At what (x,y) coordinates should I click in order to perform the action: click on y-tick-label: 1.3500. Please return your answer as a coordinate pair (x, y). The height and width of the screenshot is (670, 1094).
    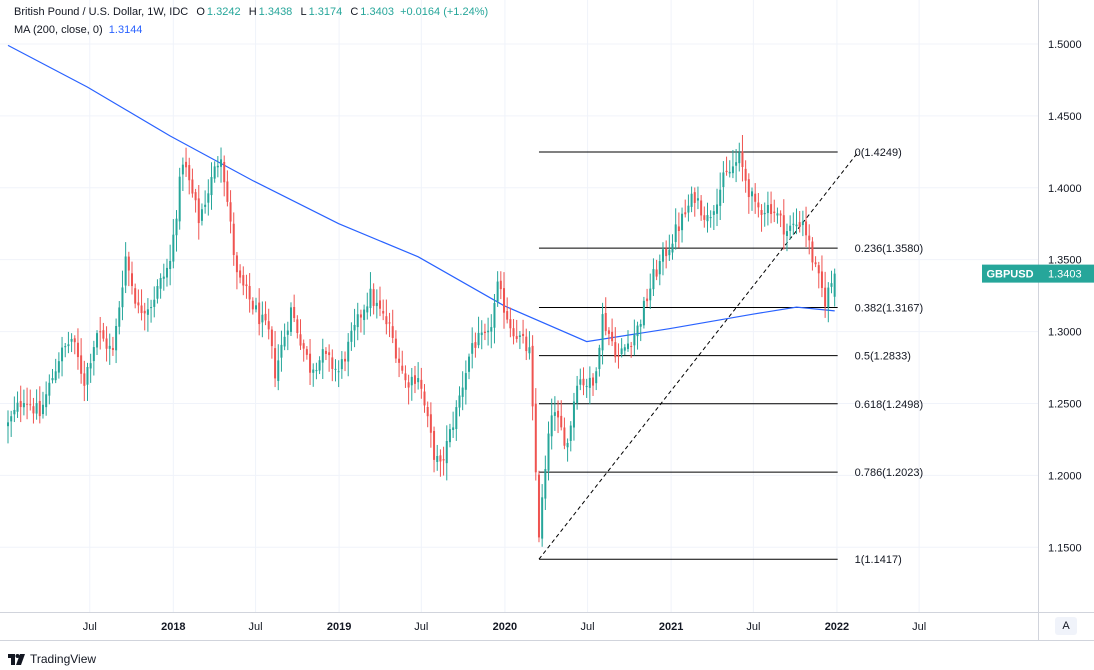
    Looking at the image, I should click on (1065, 261).